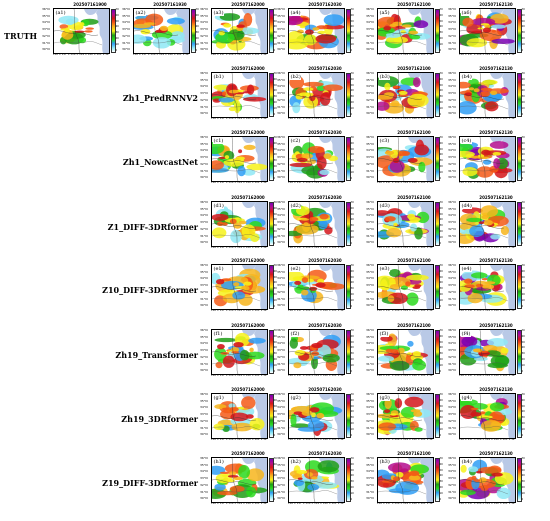  What do you see at coordinates (248, 68) in the screenshot?
I see `panel-timestamp: 202507162000` at bounding box center [248, 68].